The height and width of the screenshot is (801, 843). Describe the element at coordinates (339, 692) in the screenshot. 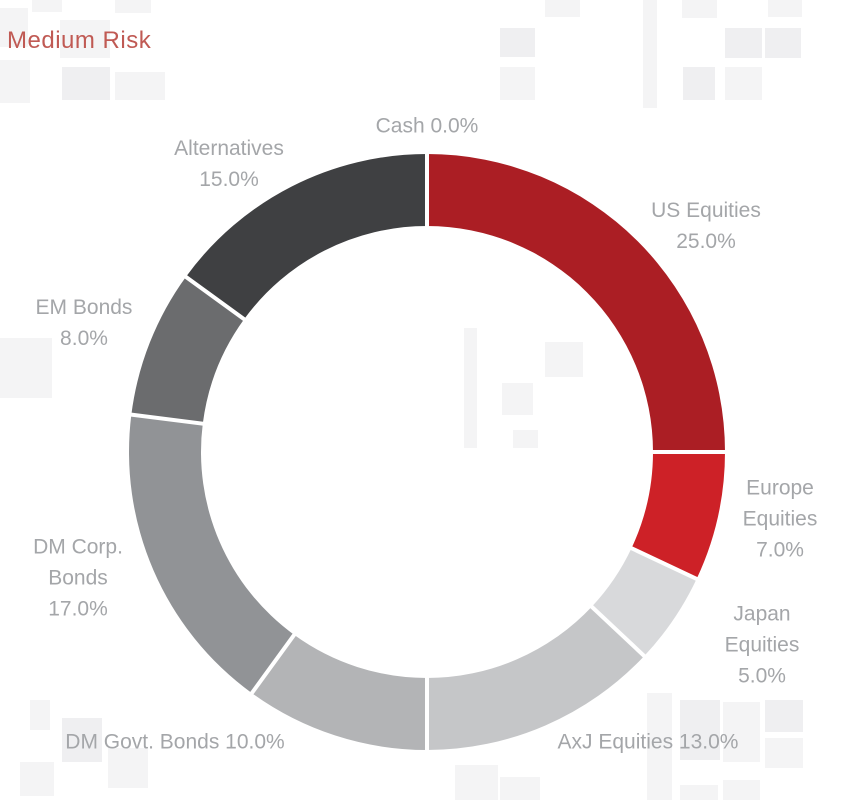

I see `donut-segment-dm-govt-bonds` at that location.